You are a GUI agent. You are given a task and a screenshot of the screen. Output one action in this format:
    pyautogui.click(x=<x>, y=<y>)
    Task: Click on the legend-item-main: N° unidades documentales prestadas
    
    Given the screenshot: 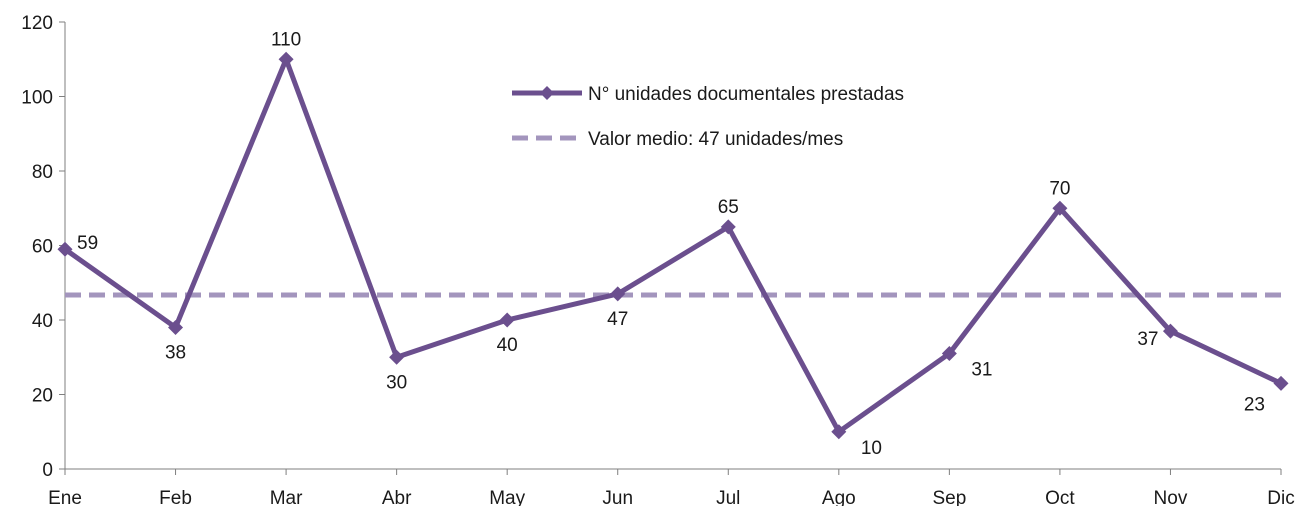 What is the action you would take?
    pyautogui.click(x=708, y=94)
    